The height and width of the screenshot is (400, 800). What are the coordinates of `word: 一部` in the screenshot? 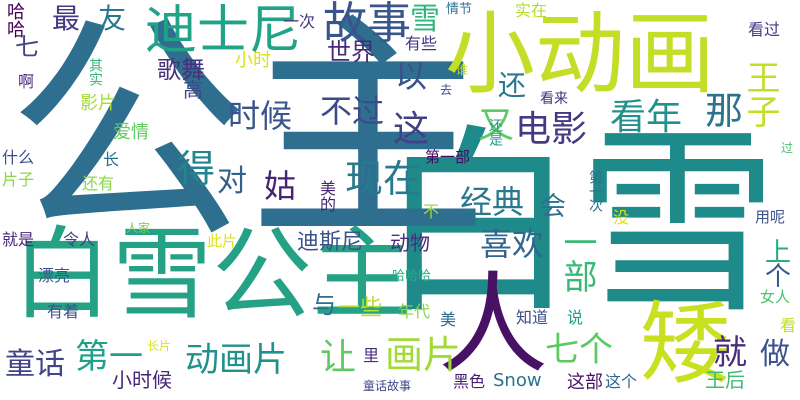 It's located at (577, 259).